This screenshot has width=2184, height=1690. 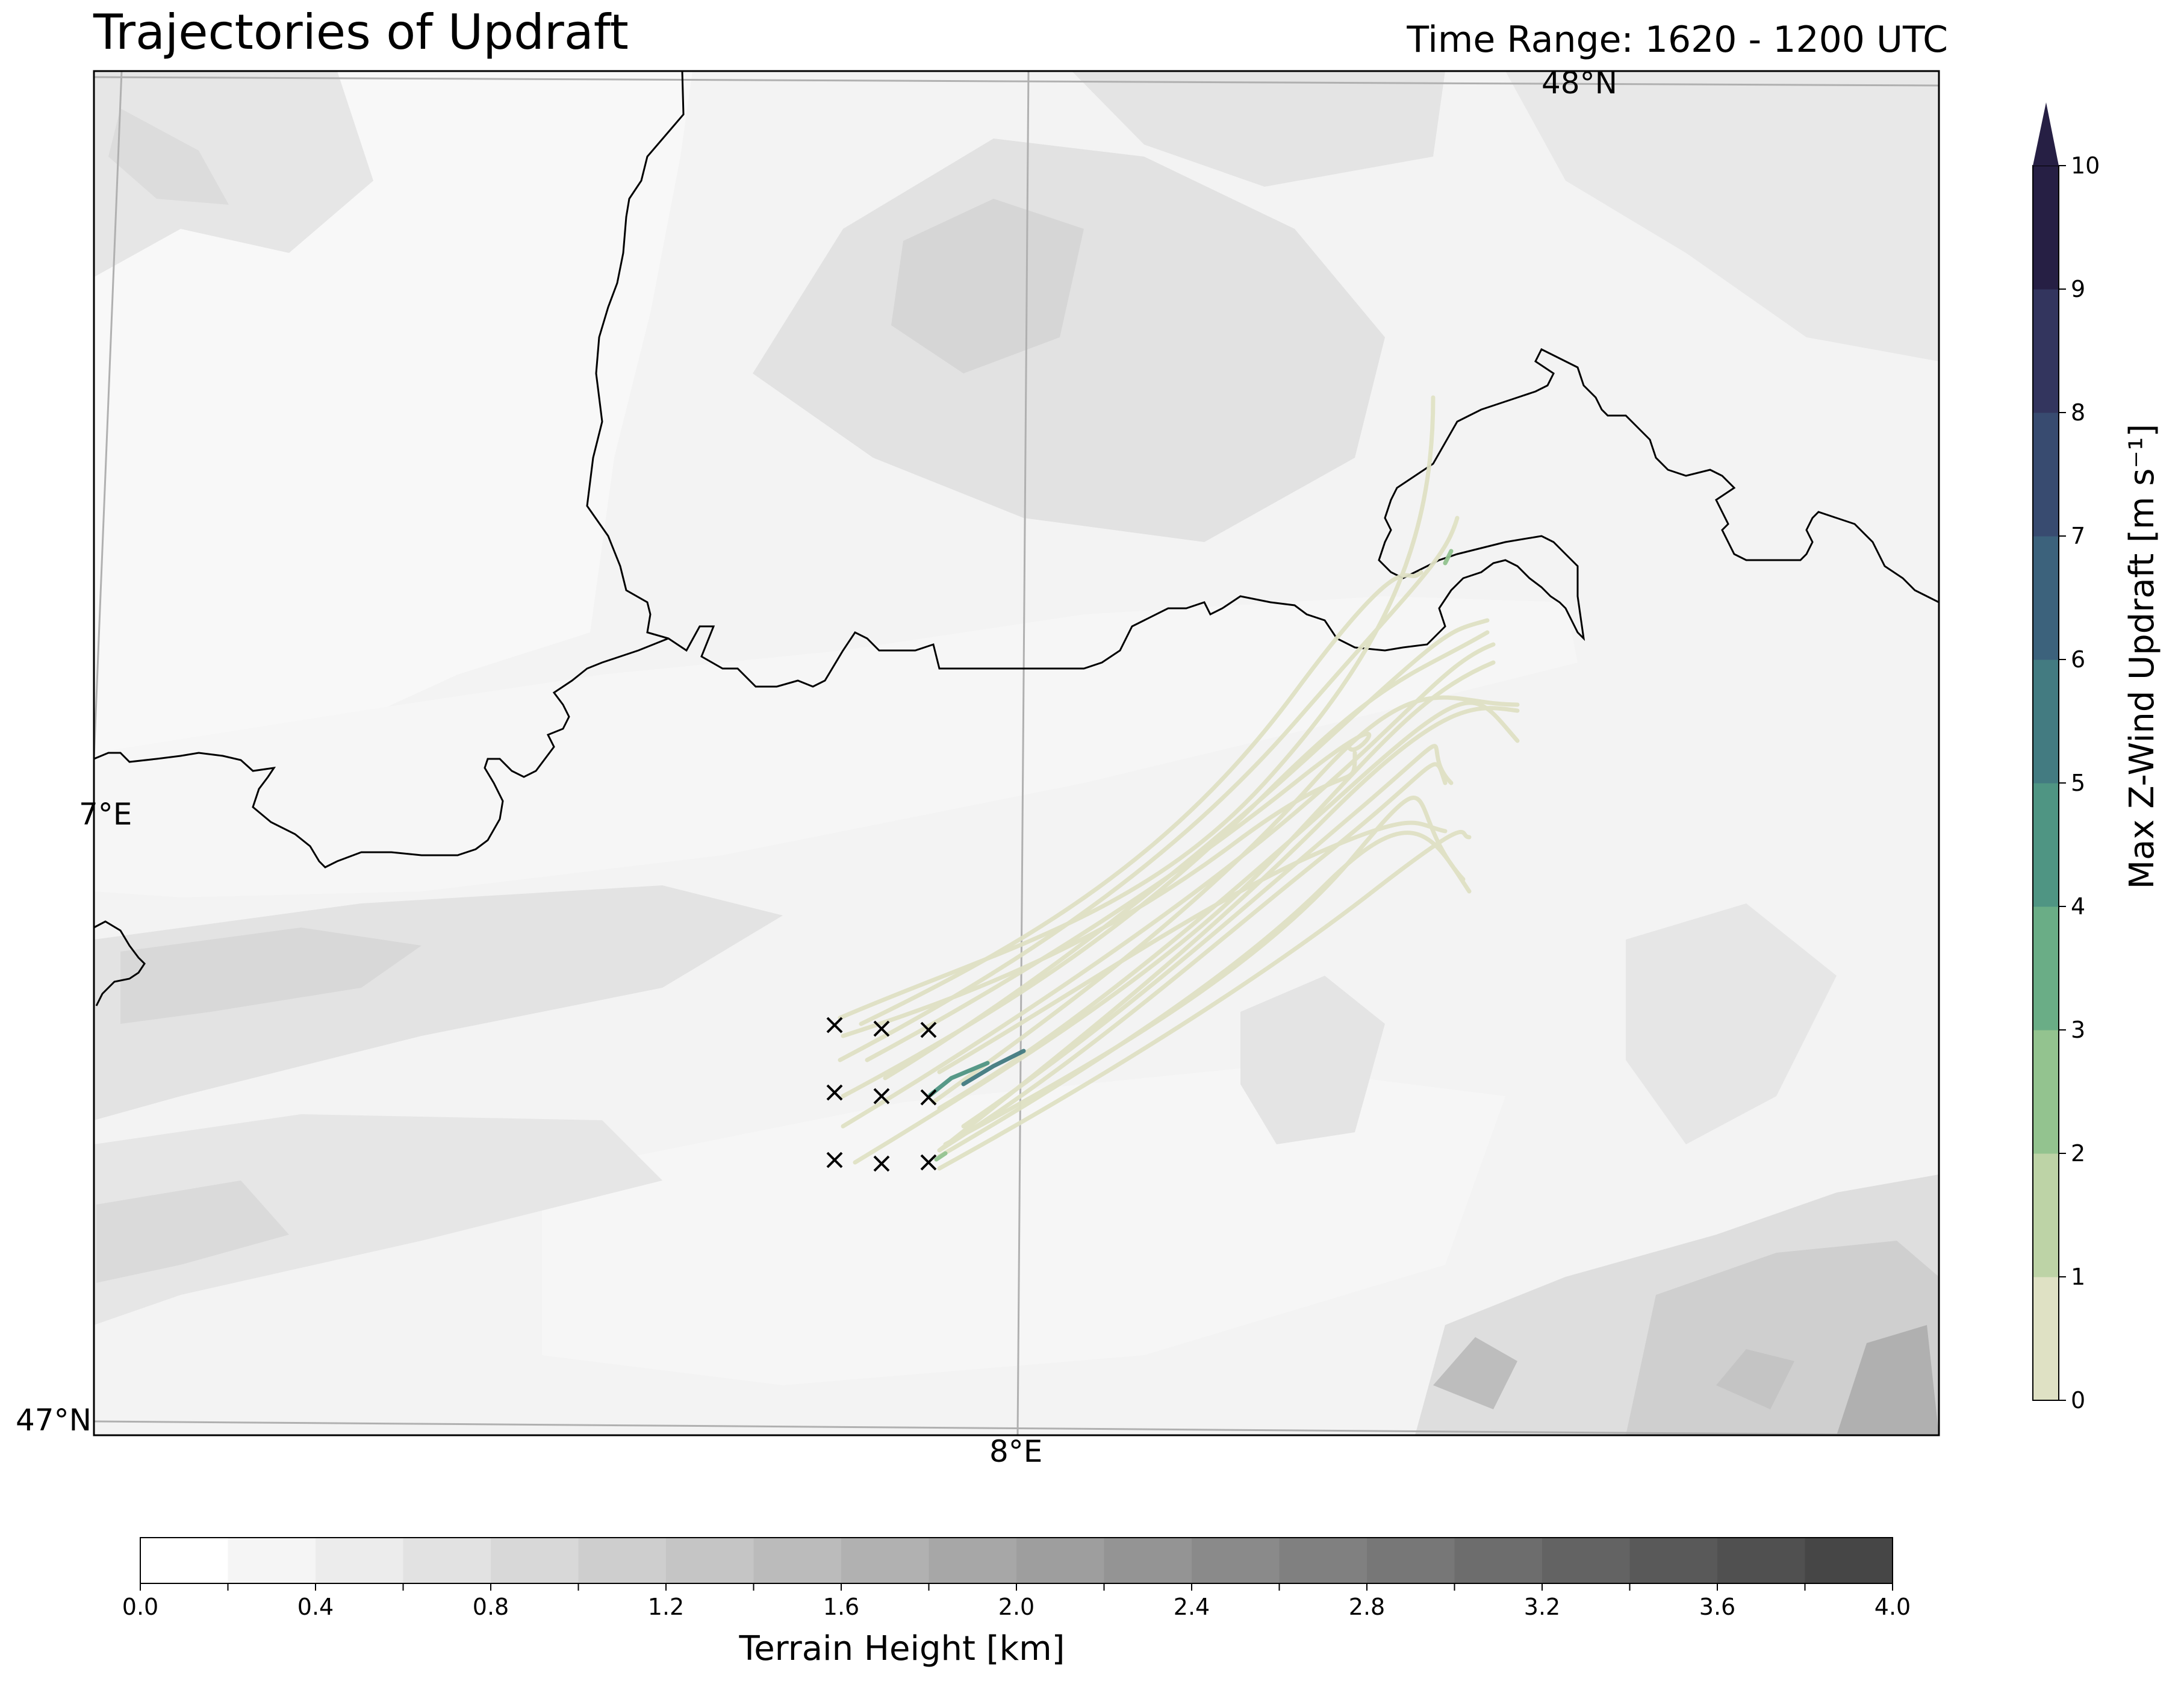 I want to click on updraft-colorbar-tick-label: 2, so click(x=2078, y=1153).